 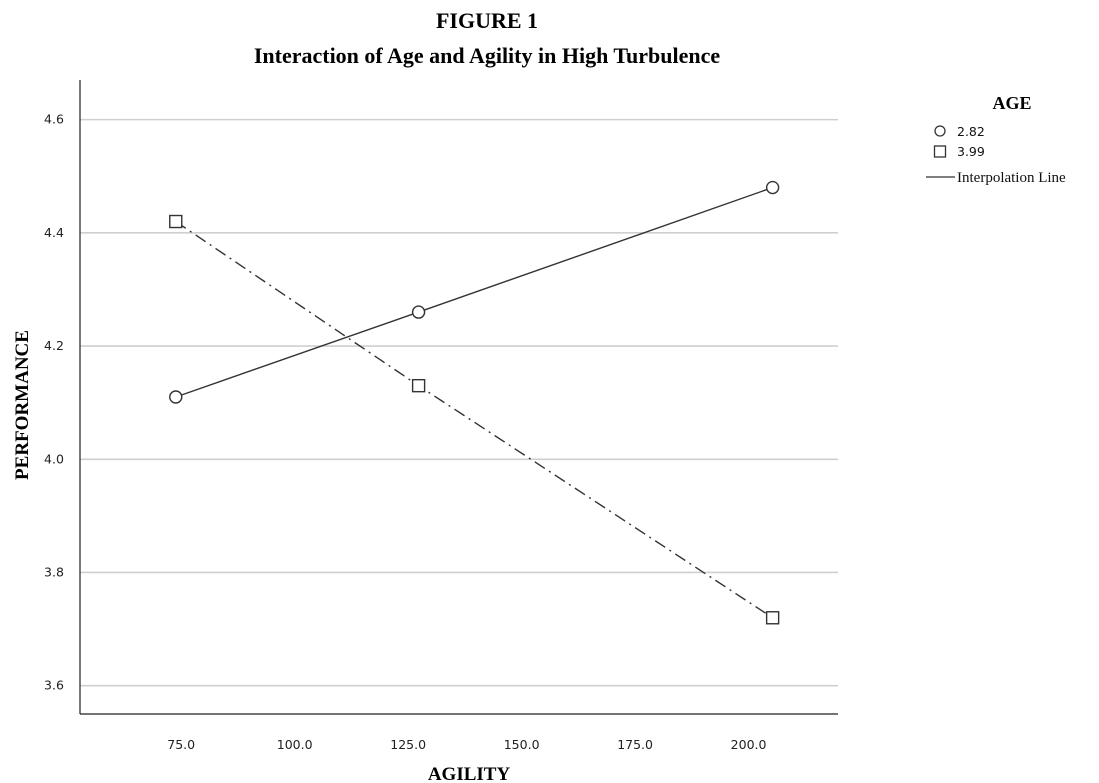 What do you see at coordinates (54, 458) in the screenshot?
I see `y-tick-label: 4.0` at bounding box center [54, 458].